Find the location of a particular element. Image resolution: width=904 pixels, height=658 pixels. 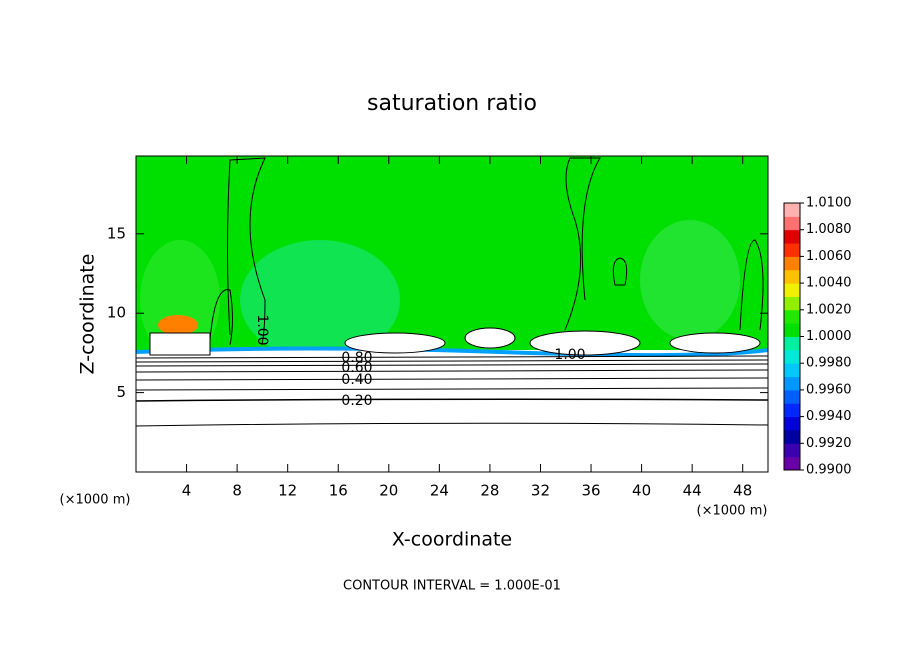

x-tick-label: 16 is located at coordinates (338, 491).